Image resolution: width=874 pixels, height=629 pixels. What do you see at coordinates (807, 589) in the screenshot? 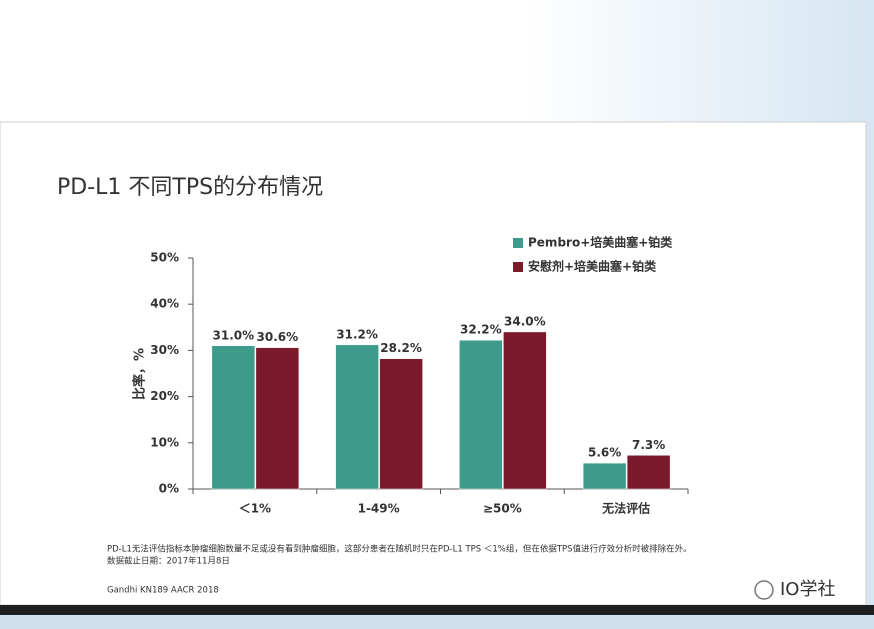
I see `watermark: IO学社` at bounding box center [807, 589].